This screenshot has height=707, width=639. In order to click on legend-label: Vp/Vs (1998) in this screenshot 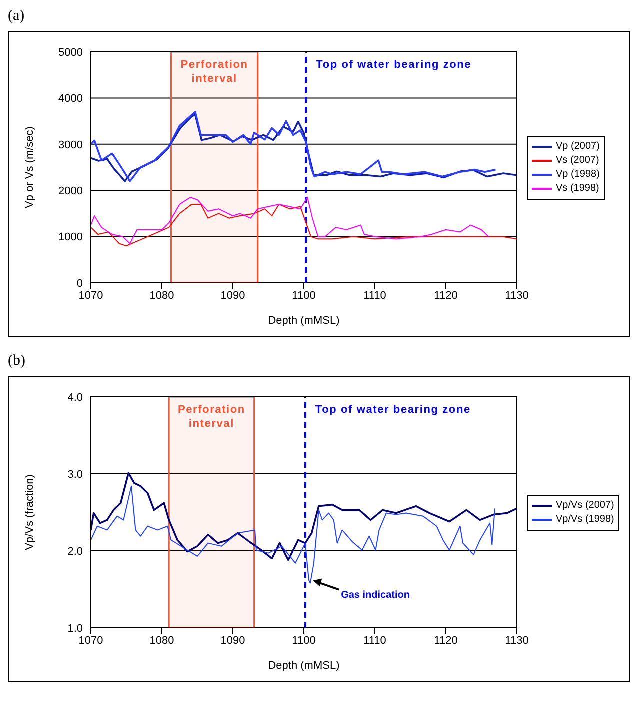, I will do `click(585, 519)`.